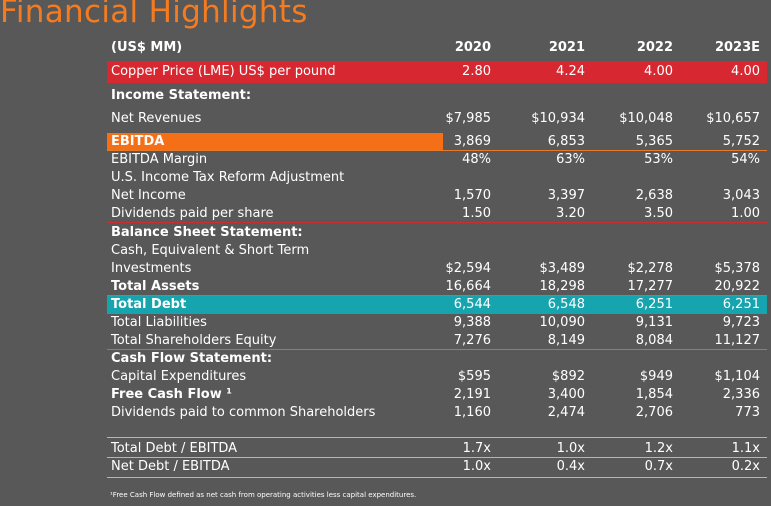 The height and width of the screenshot is (506, 771). What do you see at coordinates (437, 160) in the screenshot?
I see `ebitda-margin-row: EBITDA Margin 48% 63% 53% 54%` at bounding box center [437, 160].